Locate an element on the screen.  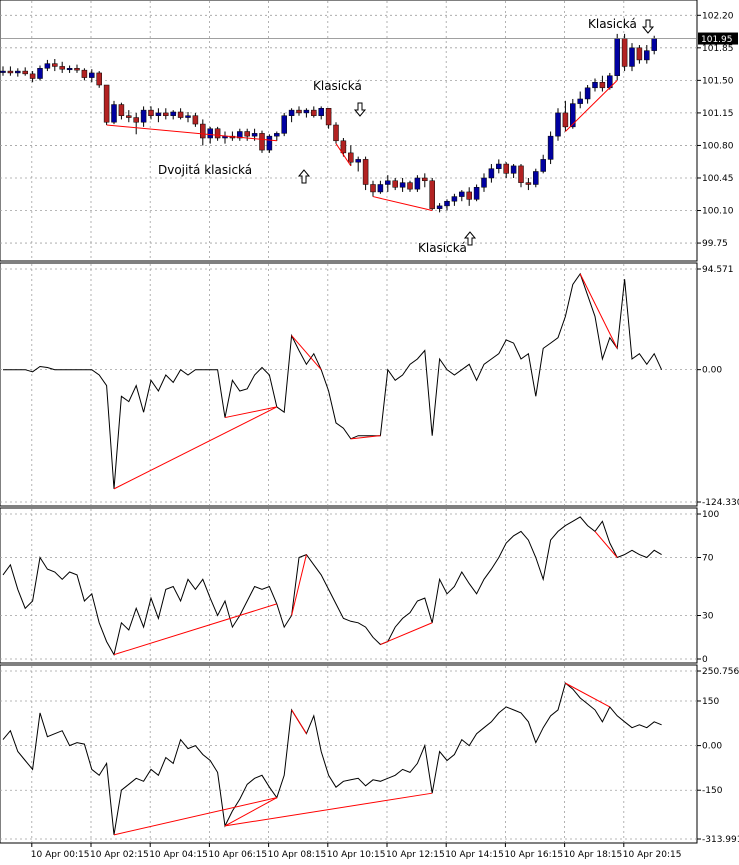
x-tick-label: 10 Apr 18:15 is located at coordinates (593, 855).